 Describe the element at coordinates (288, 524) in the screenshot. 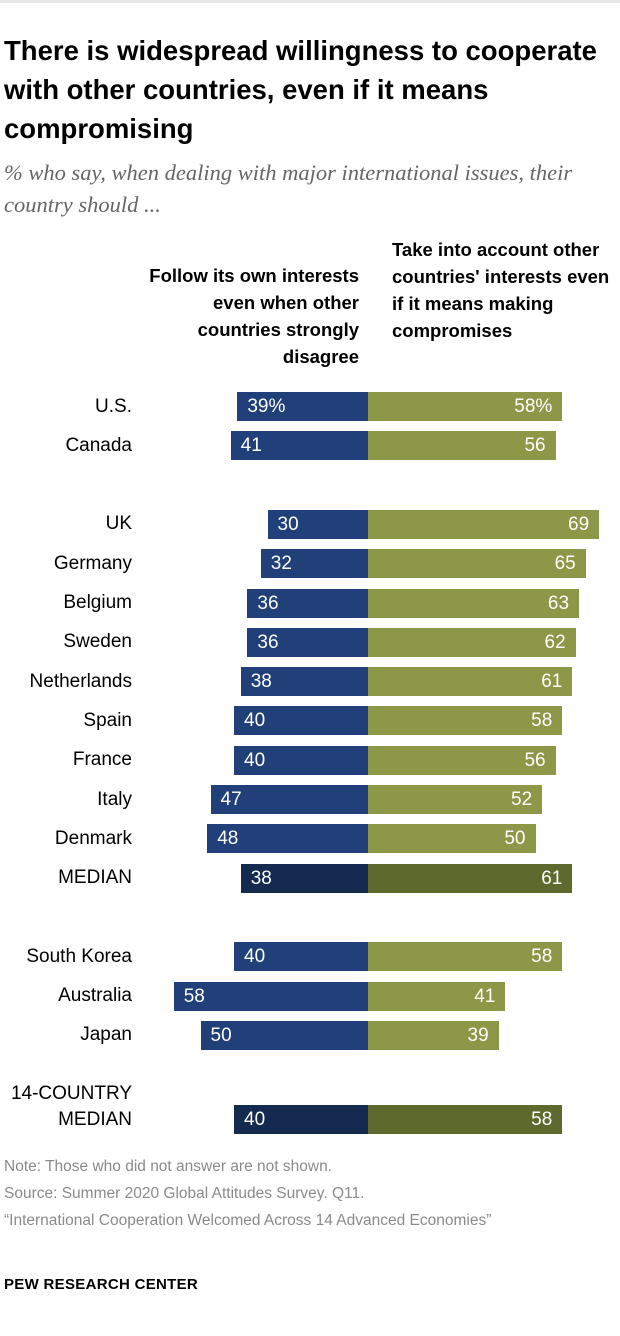

I see `value-own-interests-uk: 30` at that location.